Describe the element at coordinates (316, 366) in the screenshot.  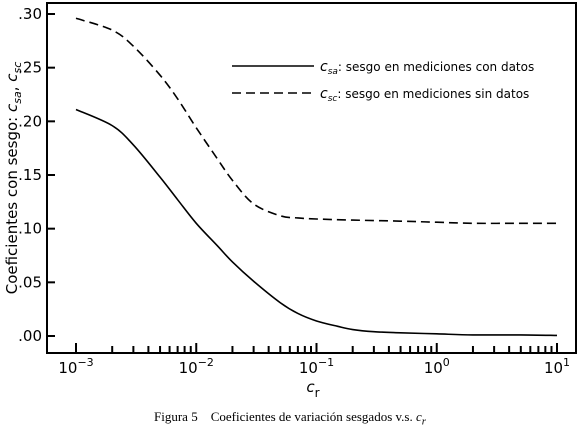
I see `x-tick-label: 10⁻¹` at that location.